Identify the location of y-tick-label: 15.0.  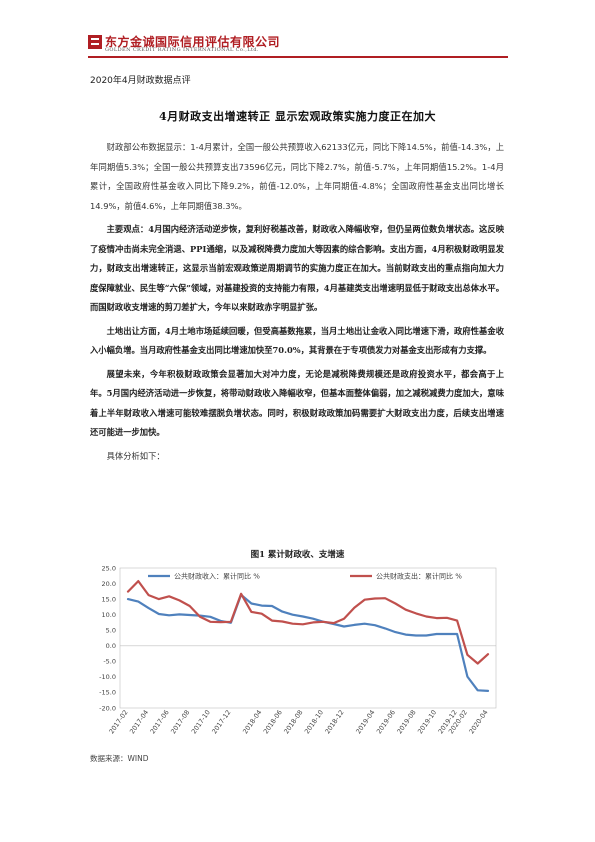
(109, 599).